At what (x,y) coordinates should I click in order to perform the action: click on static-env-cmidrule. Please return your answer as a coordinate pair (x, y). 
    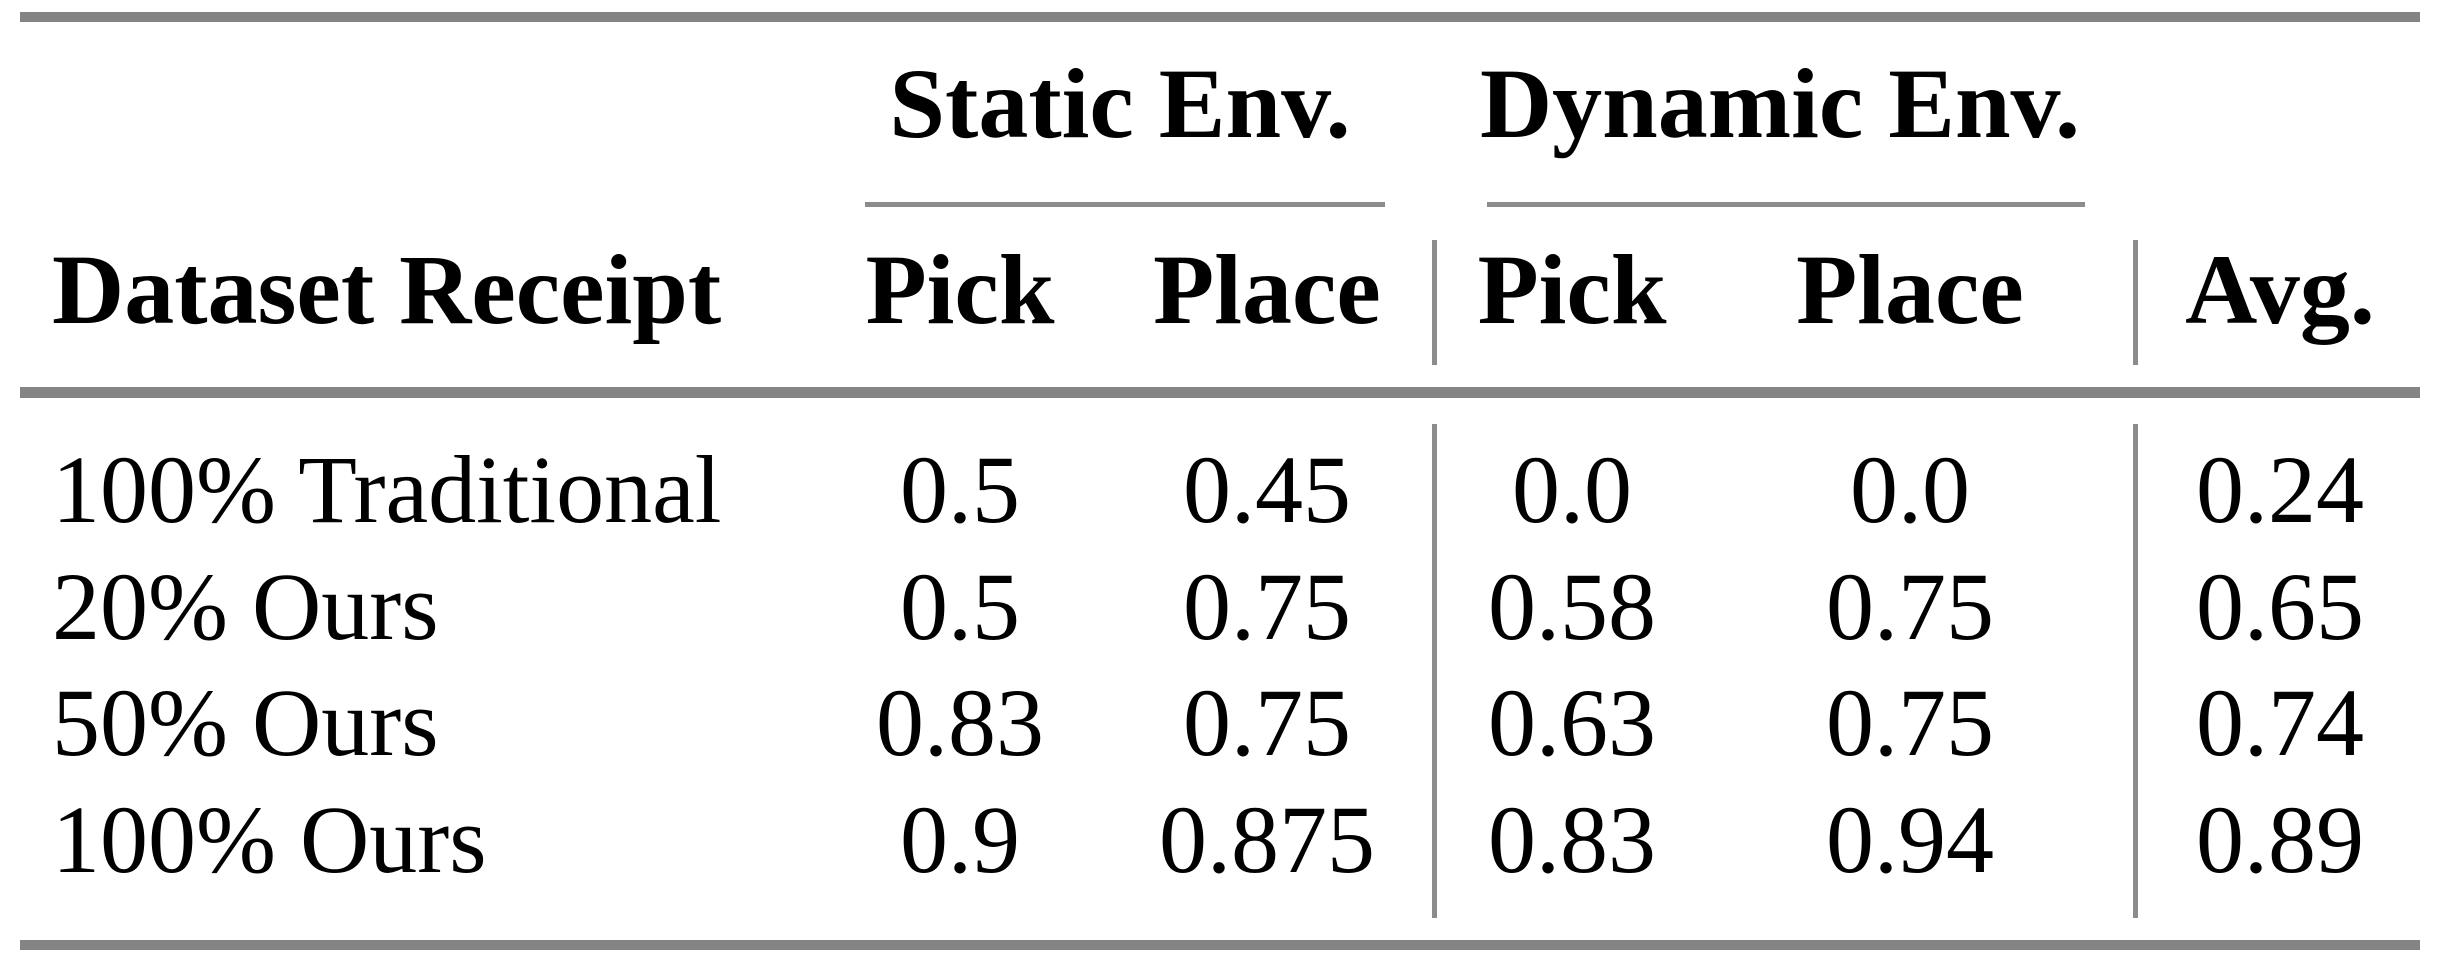
    Looking at the image, I should click on (1125, 204).